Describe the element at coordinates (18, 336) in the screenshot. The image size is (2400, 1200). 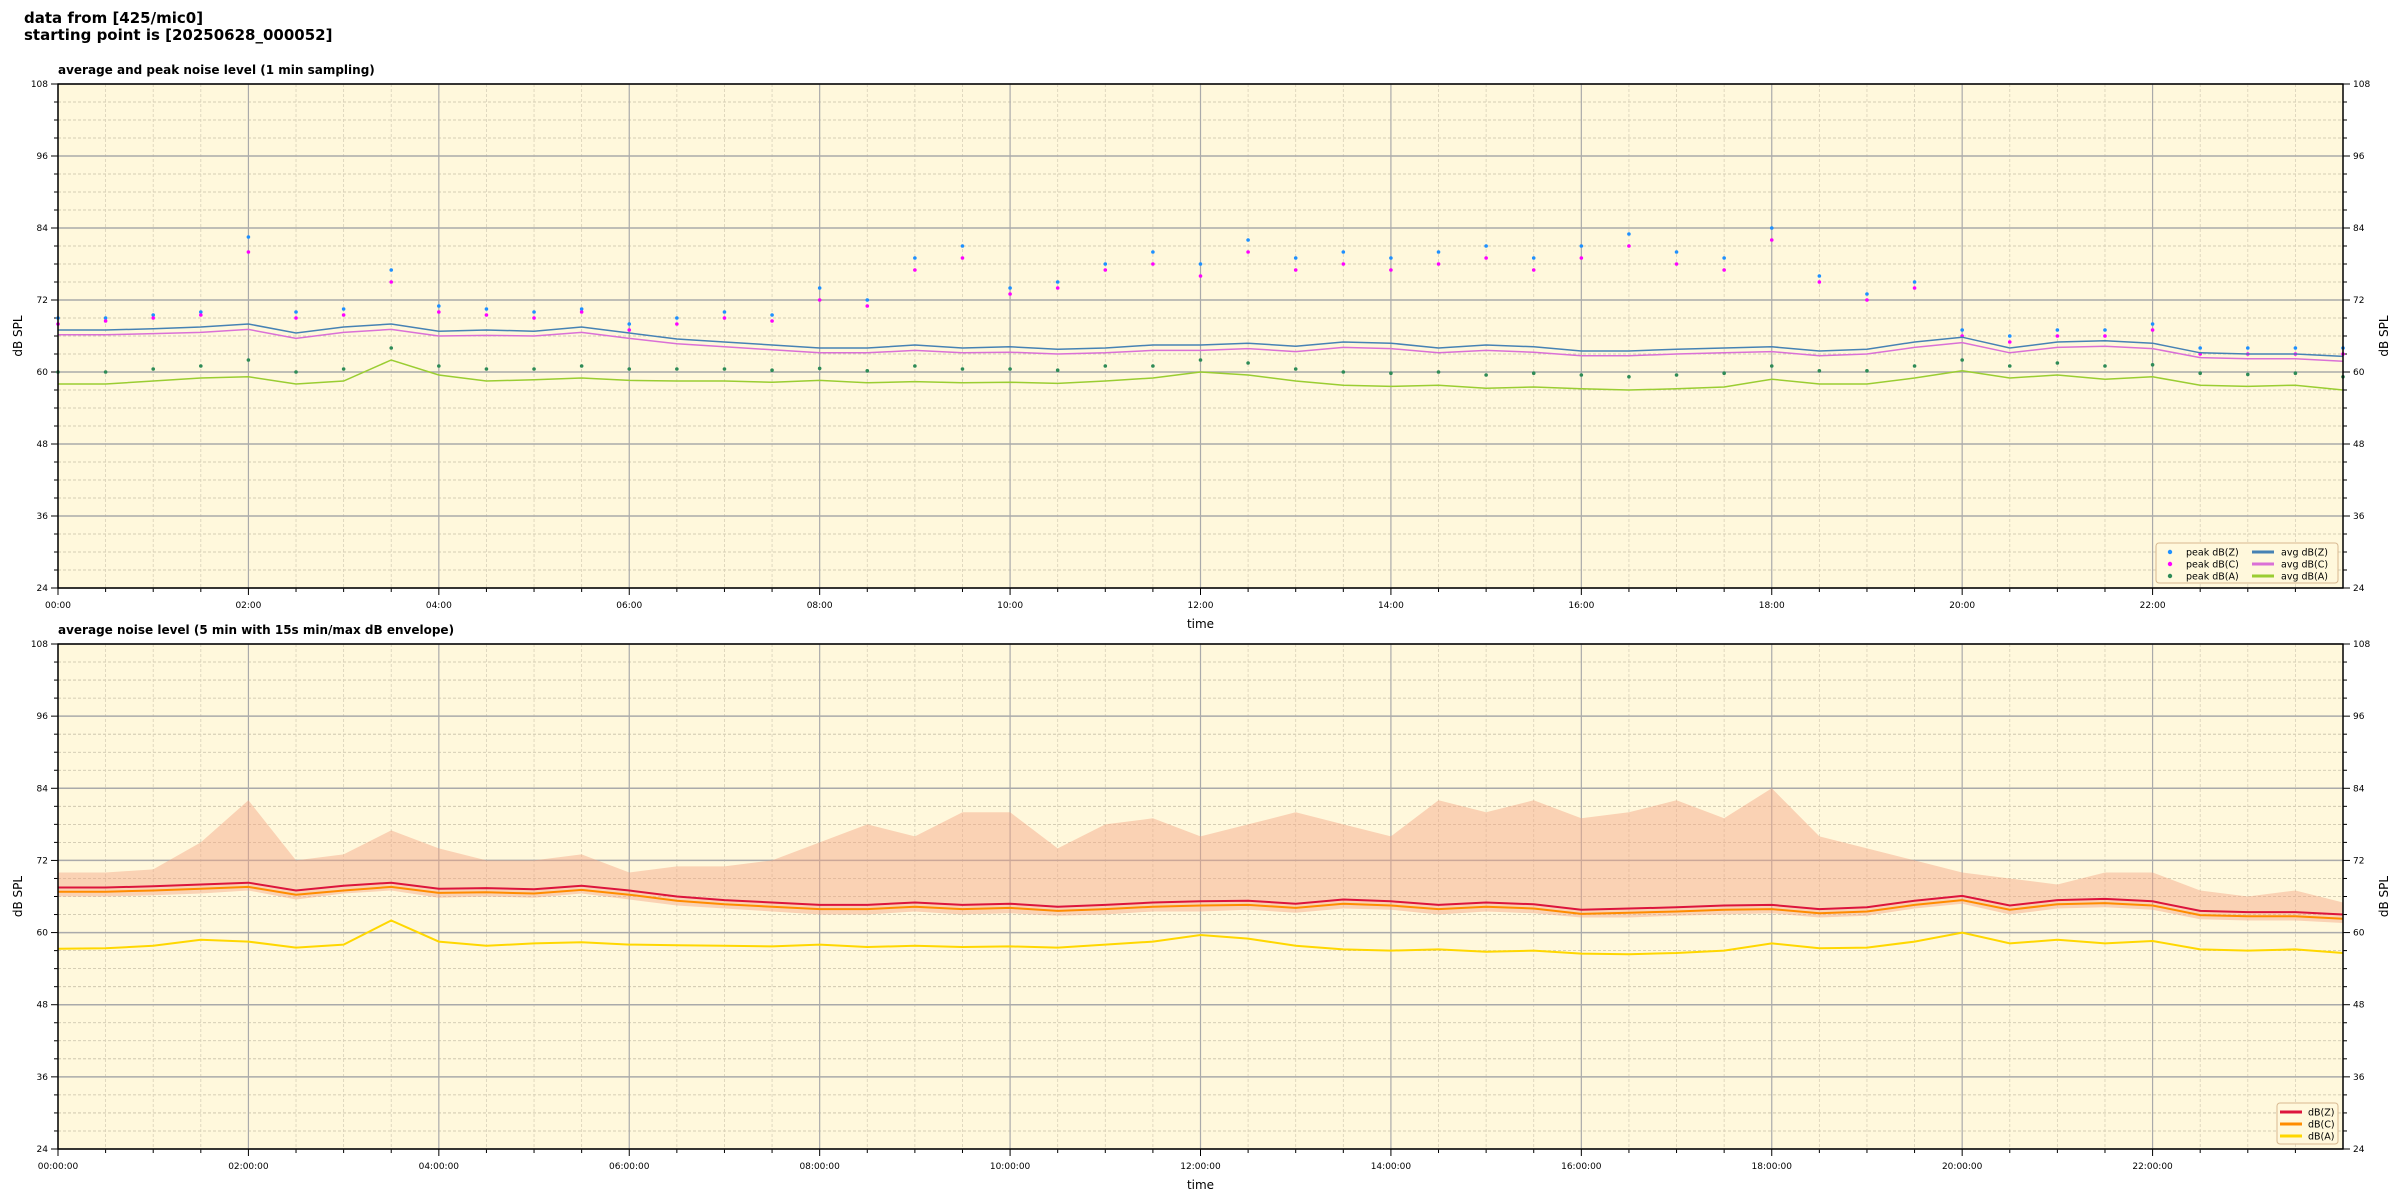
I see `y-axis-label: dB SPL` at that location.